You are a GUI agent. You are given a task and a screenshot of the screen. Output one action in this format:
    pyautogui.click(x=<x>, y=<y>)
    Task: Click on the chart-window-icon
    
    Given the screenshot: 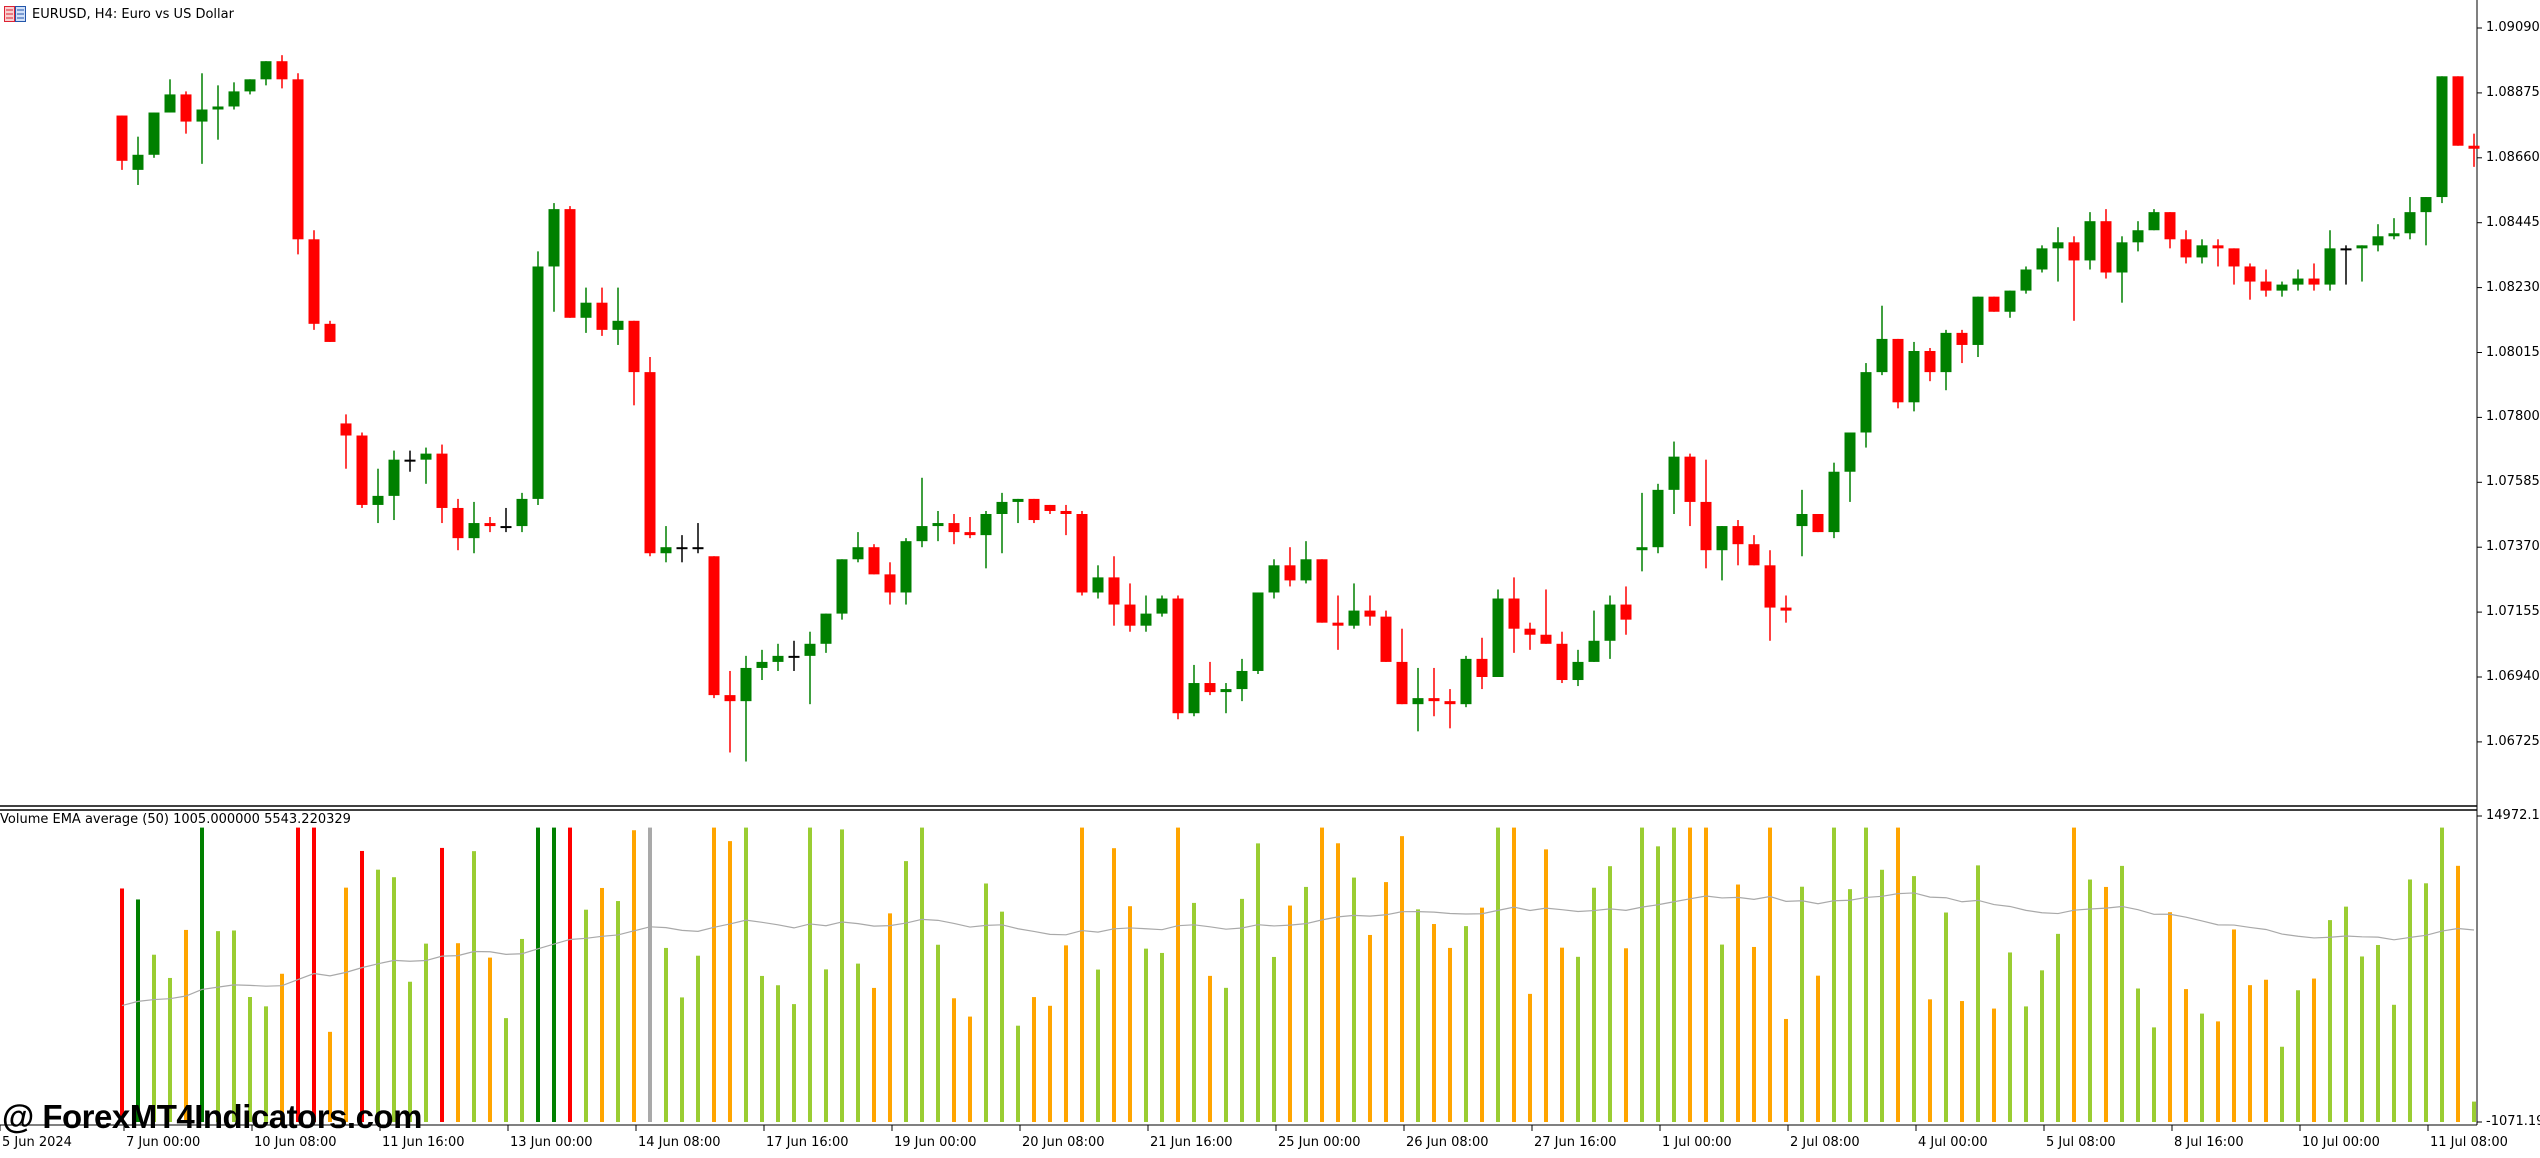 What is the action you would take?
    pyautogui.click(x=15, y=14)
    